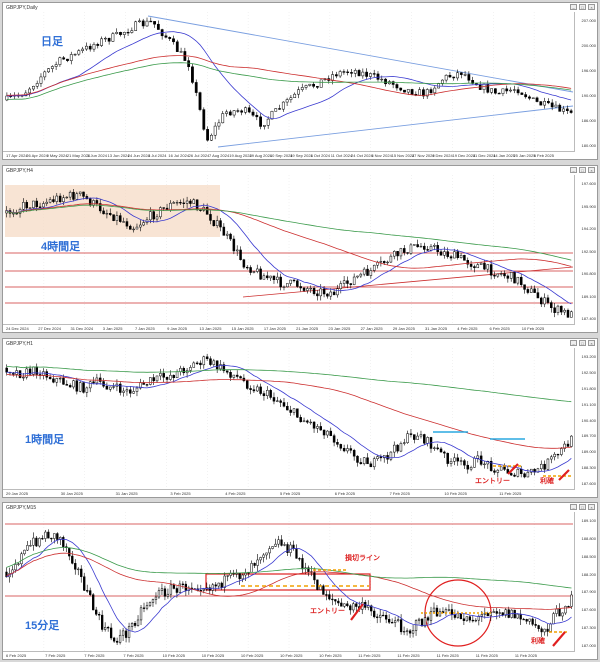 Image resolution: width=600 pixels, height=662 pixels. What do you see at coordinates (588, 520) in the screenshot?
I see `price-tick-label: 189.100` at bounding box center [588, 520].